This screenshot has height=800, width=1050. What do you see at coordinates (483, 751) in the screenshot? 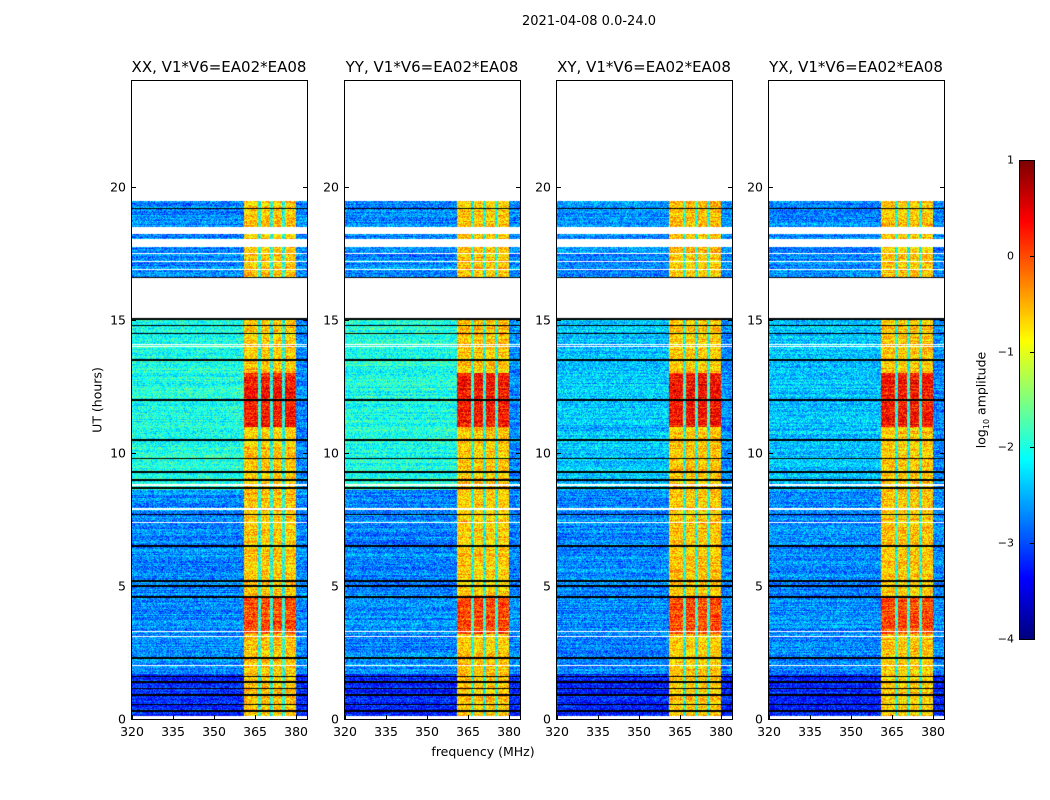
I see `x-axis-label: frequency (MHz)` at bounding box center [483, 751].